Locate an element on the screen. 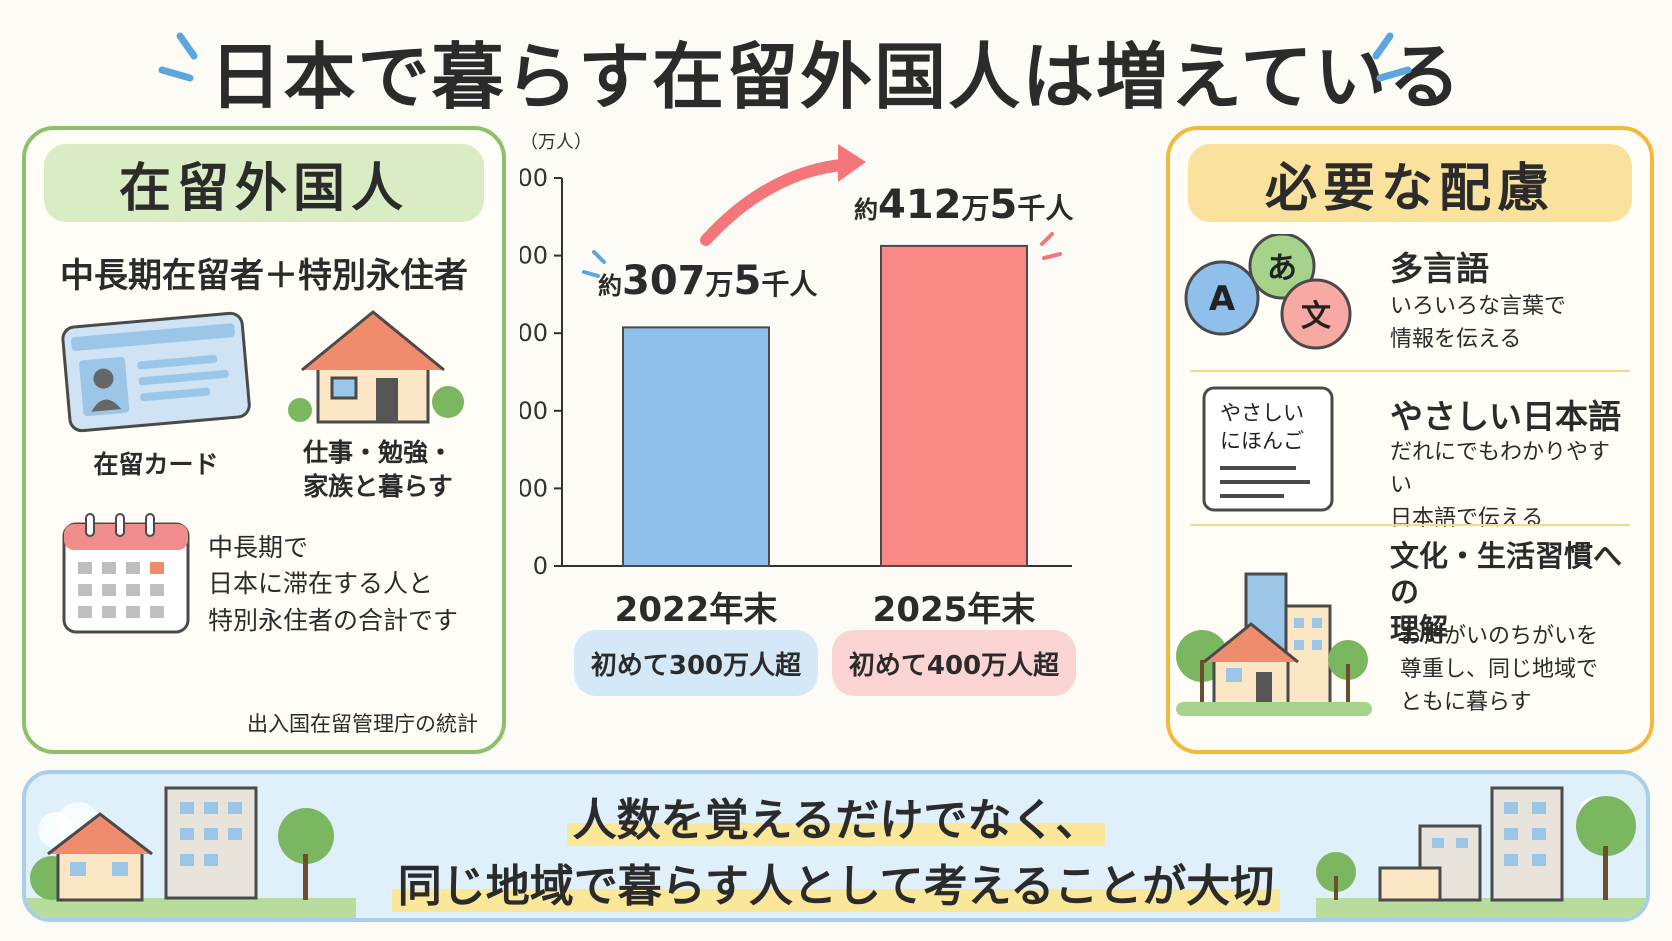  growth-arrow-icon is located at coordinates (778, 202).